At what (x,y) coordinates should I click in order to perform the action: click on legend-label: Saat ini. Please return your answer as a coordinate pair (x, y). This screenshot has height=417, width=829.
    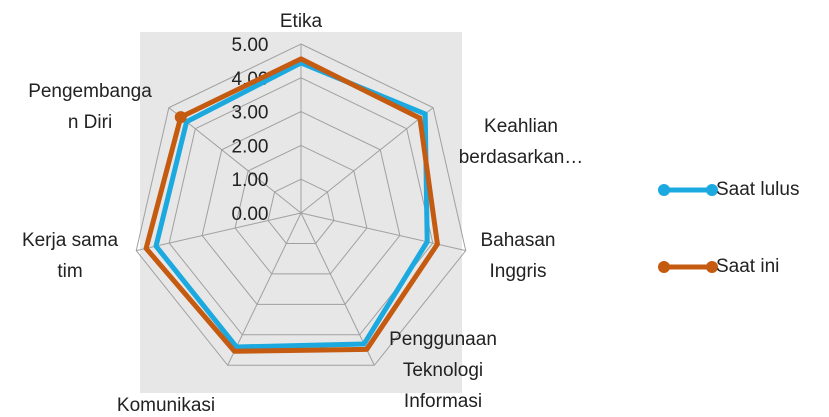
    Looking at the image, I should click on (747, 266).